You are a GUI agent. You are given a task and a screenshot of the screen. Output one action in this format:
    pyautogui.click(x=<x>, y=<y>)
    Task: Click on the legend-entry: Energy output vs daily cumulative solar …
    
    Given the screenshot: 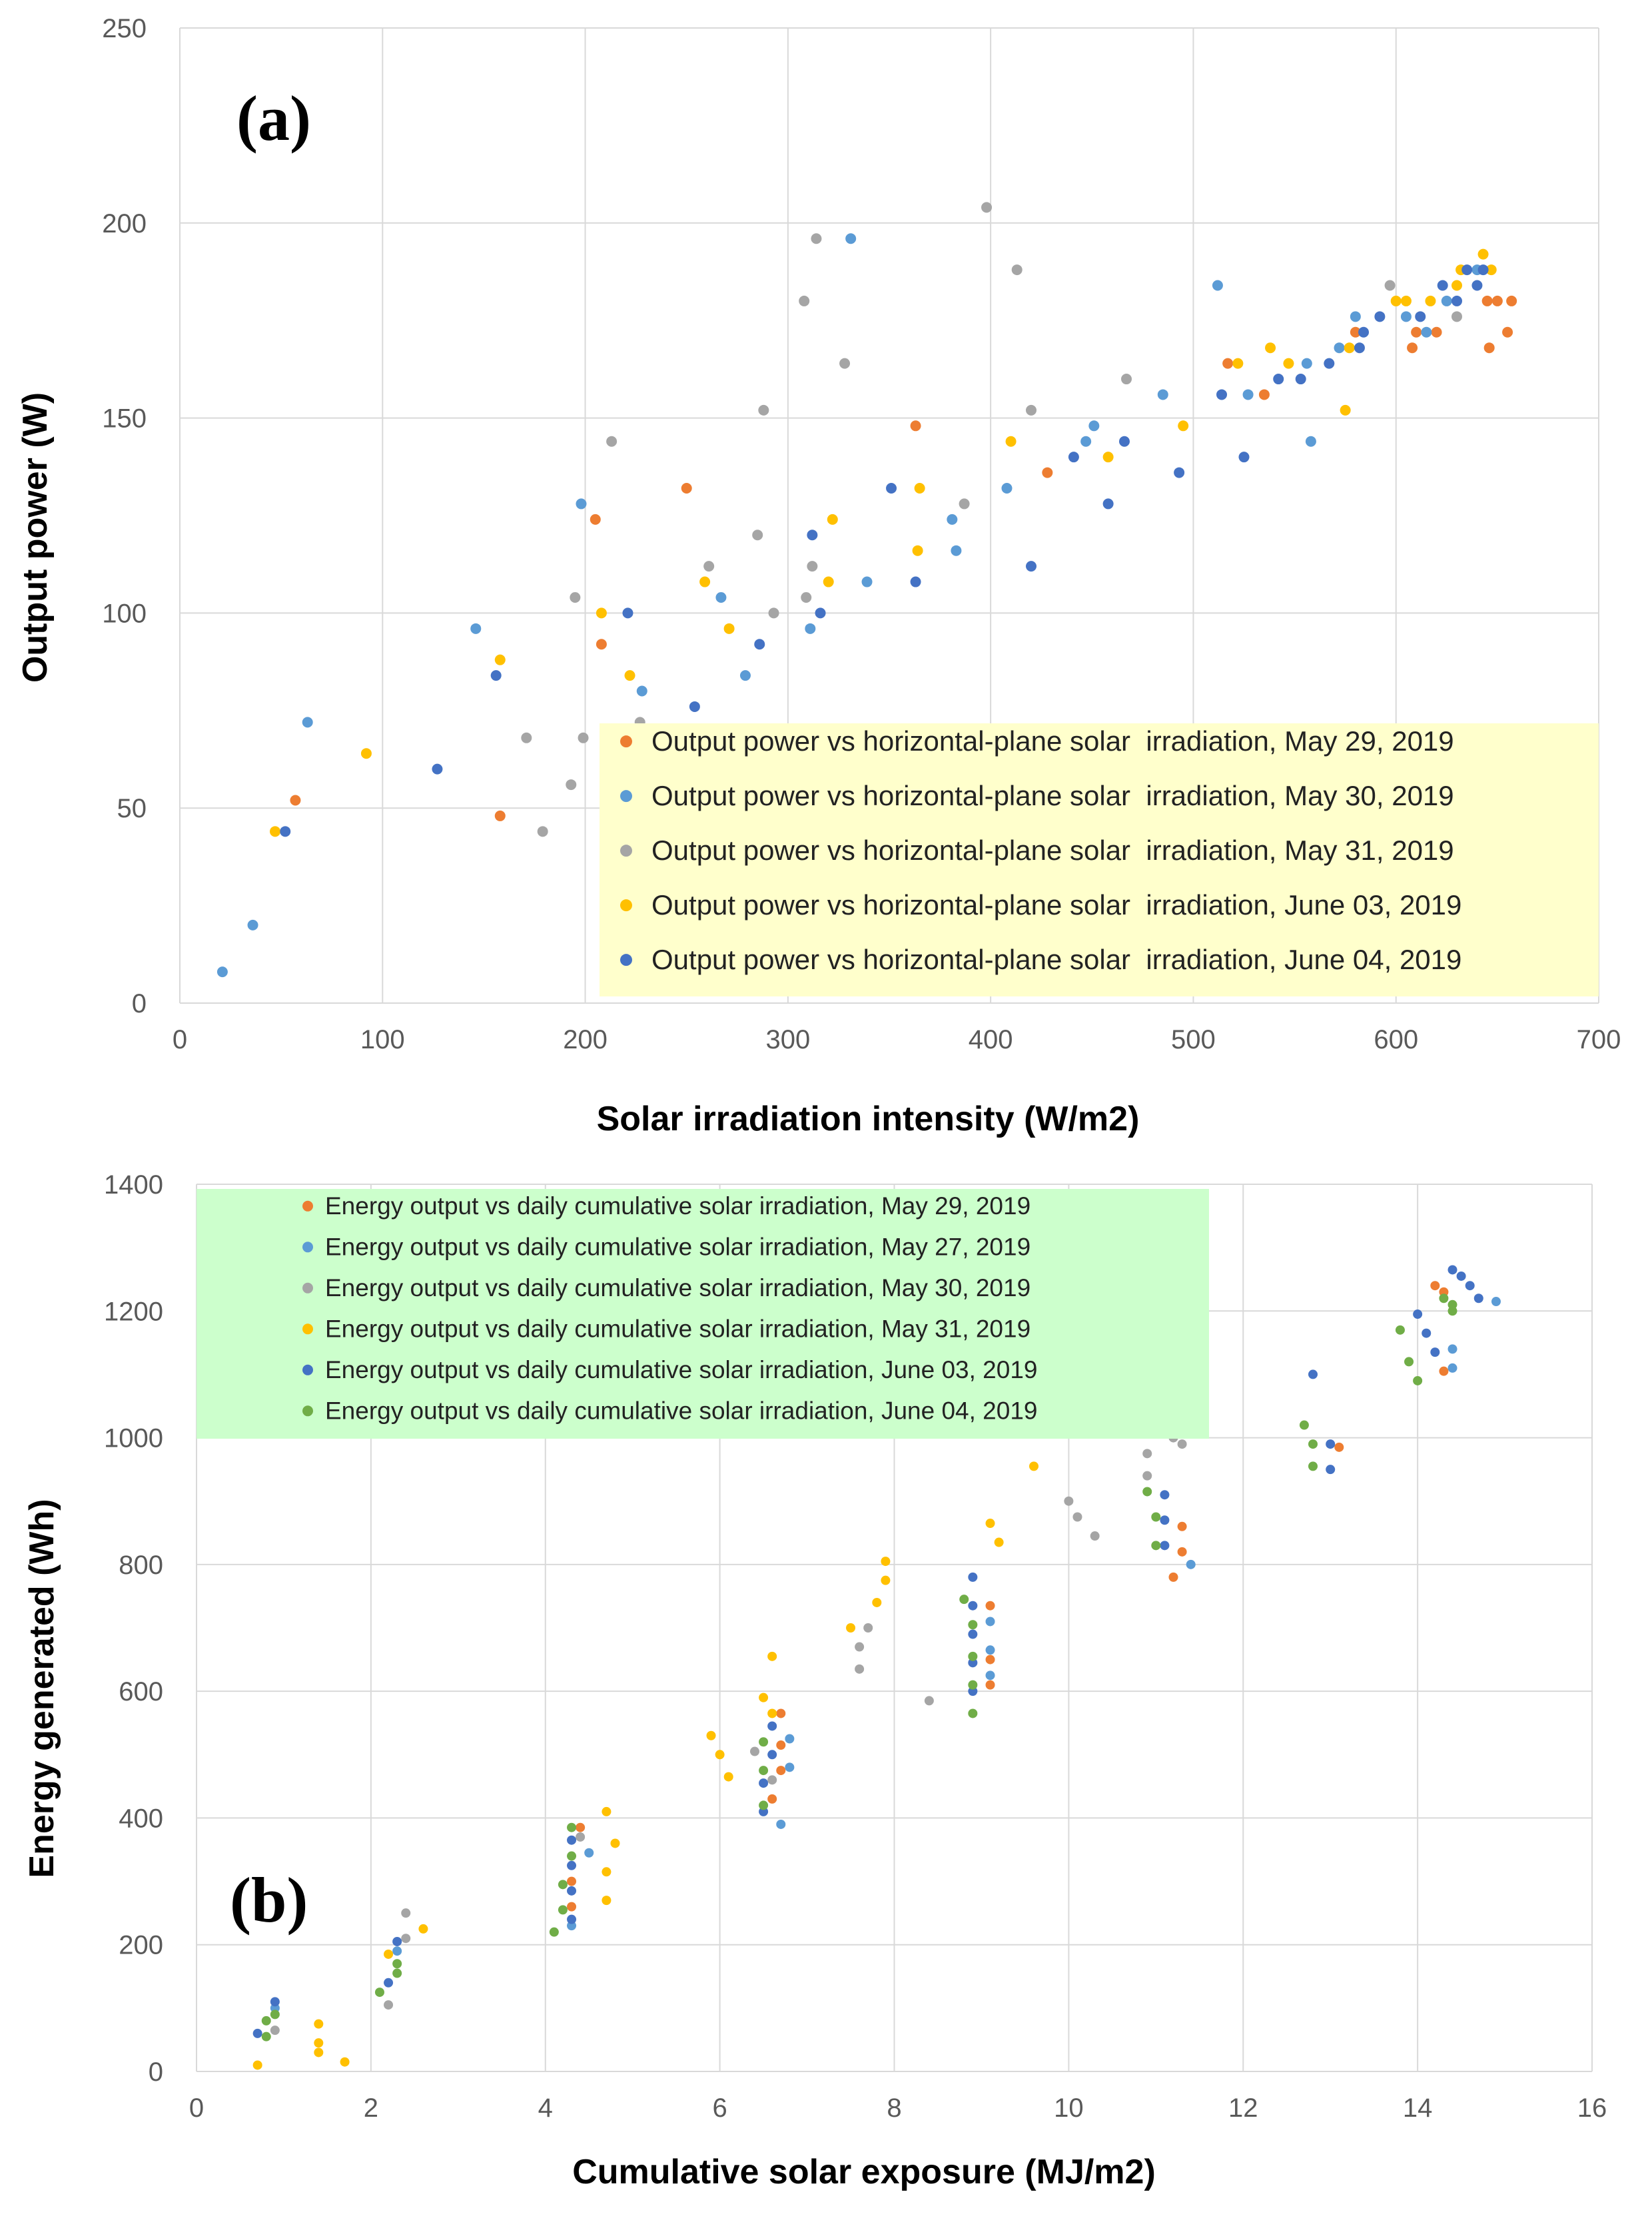 What is the action you would take?
    pyautogui.click(x=678, y=1329)
    